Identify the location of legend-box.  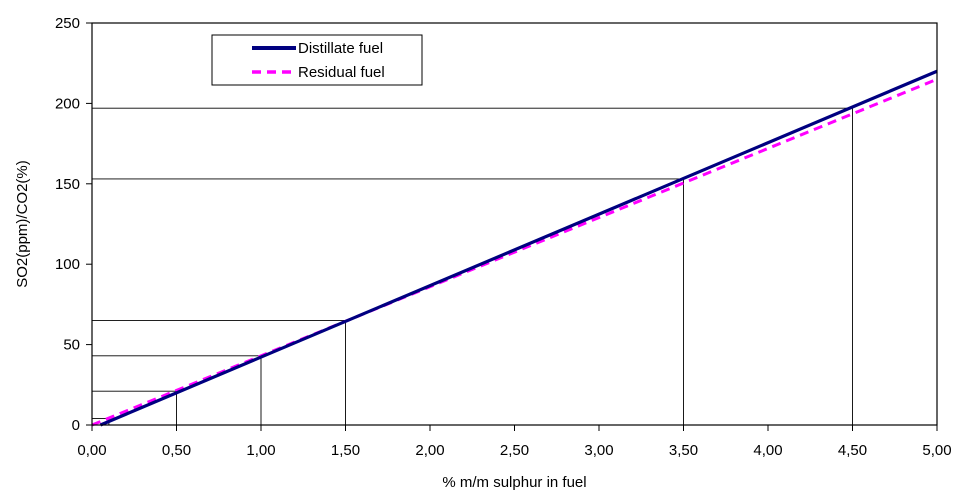
(317, 60).